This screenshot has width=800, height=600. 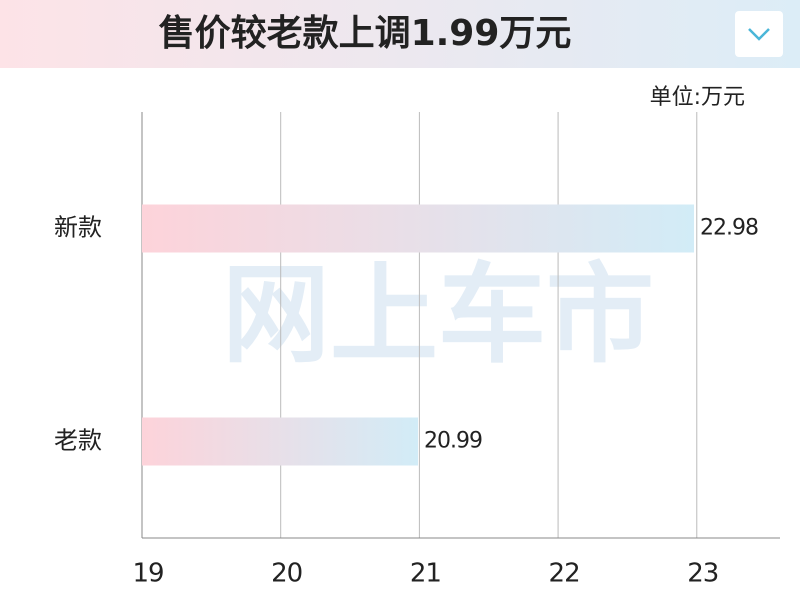 I want to click on x-tick-label: 19, so click(x=147, y=574).